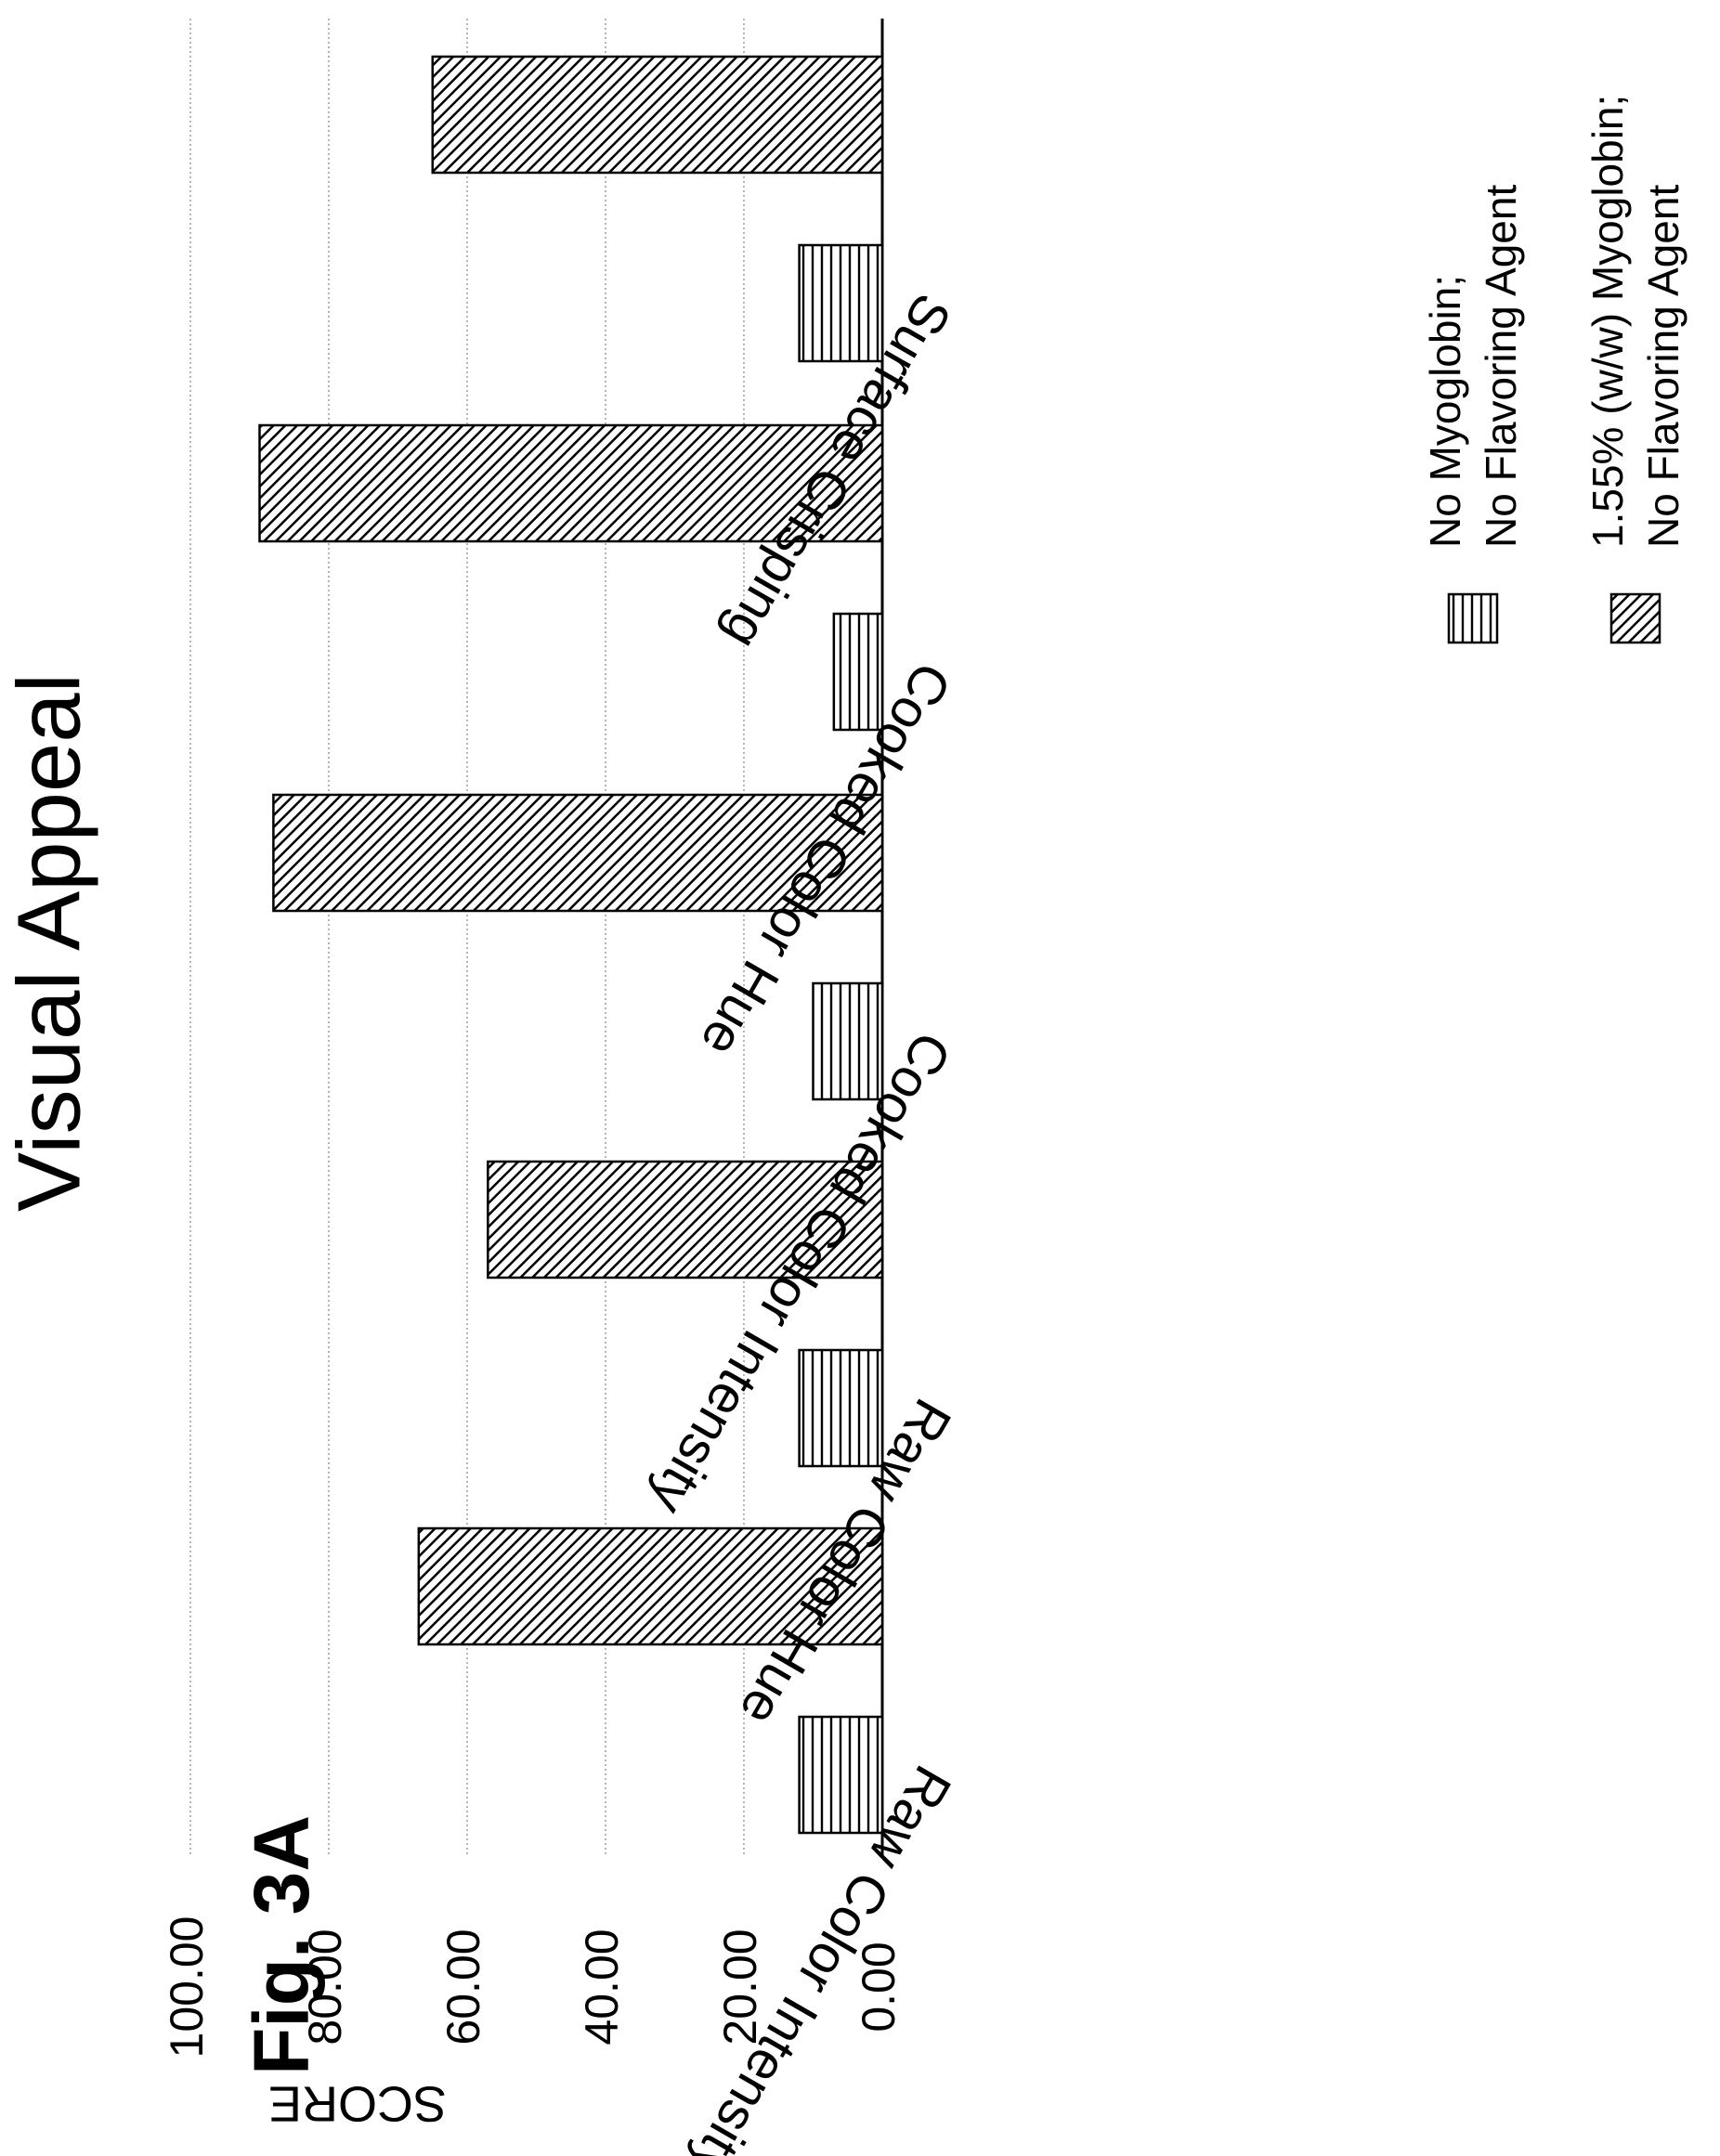  What do you see at coordinates (187, 1987) in the screenshot?
I see `y-tick-label: 100.00` at bounding box center [187, 1987].